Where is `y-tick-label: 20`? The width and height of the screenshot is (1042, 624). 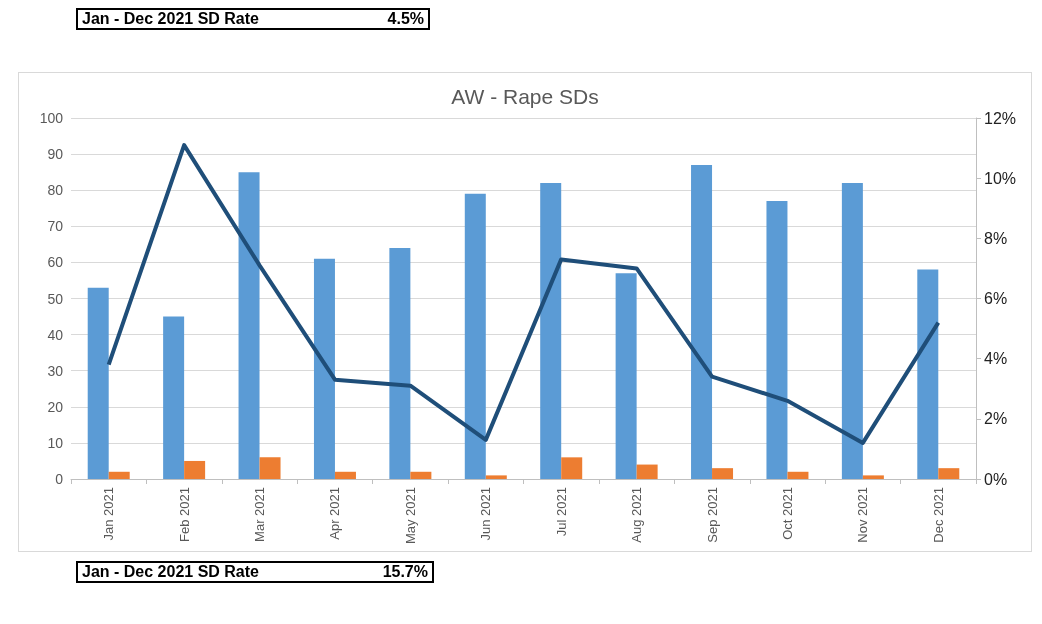 y-tick-label: 20 is located at coordinates (55, 406).